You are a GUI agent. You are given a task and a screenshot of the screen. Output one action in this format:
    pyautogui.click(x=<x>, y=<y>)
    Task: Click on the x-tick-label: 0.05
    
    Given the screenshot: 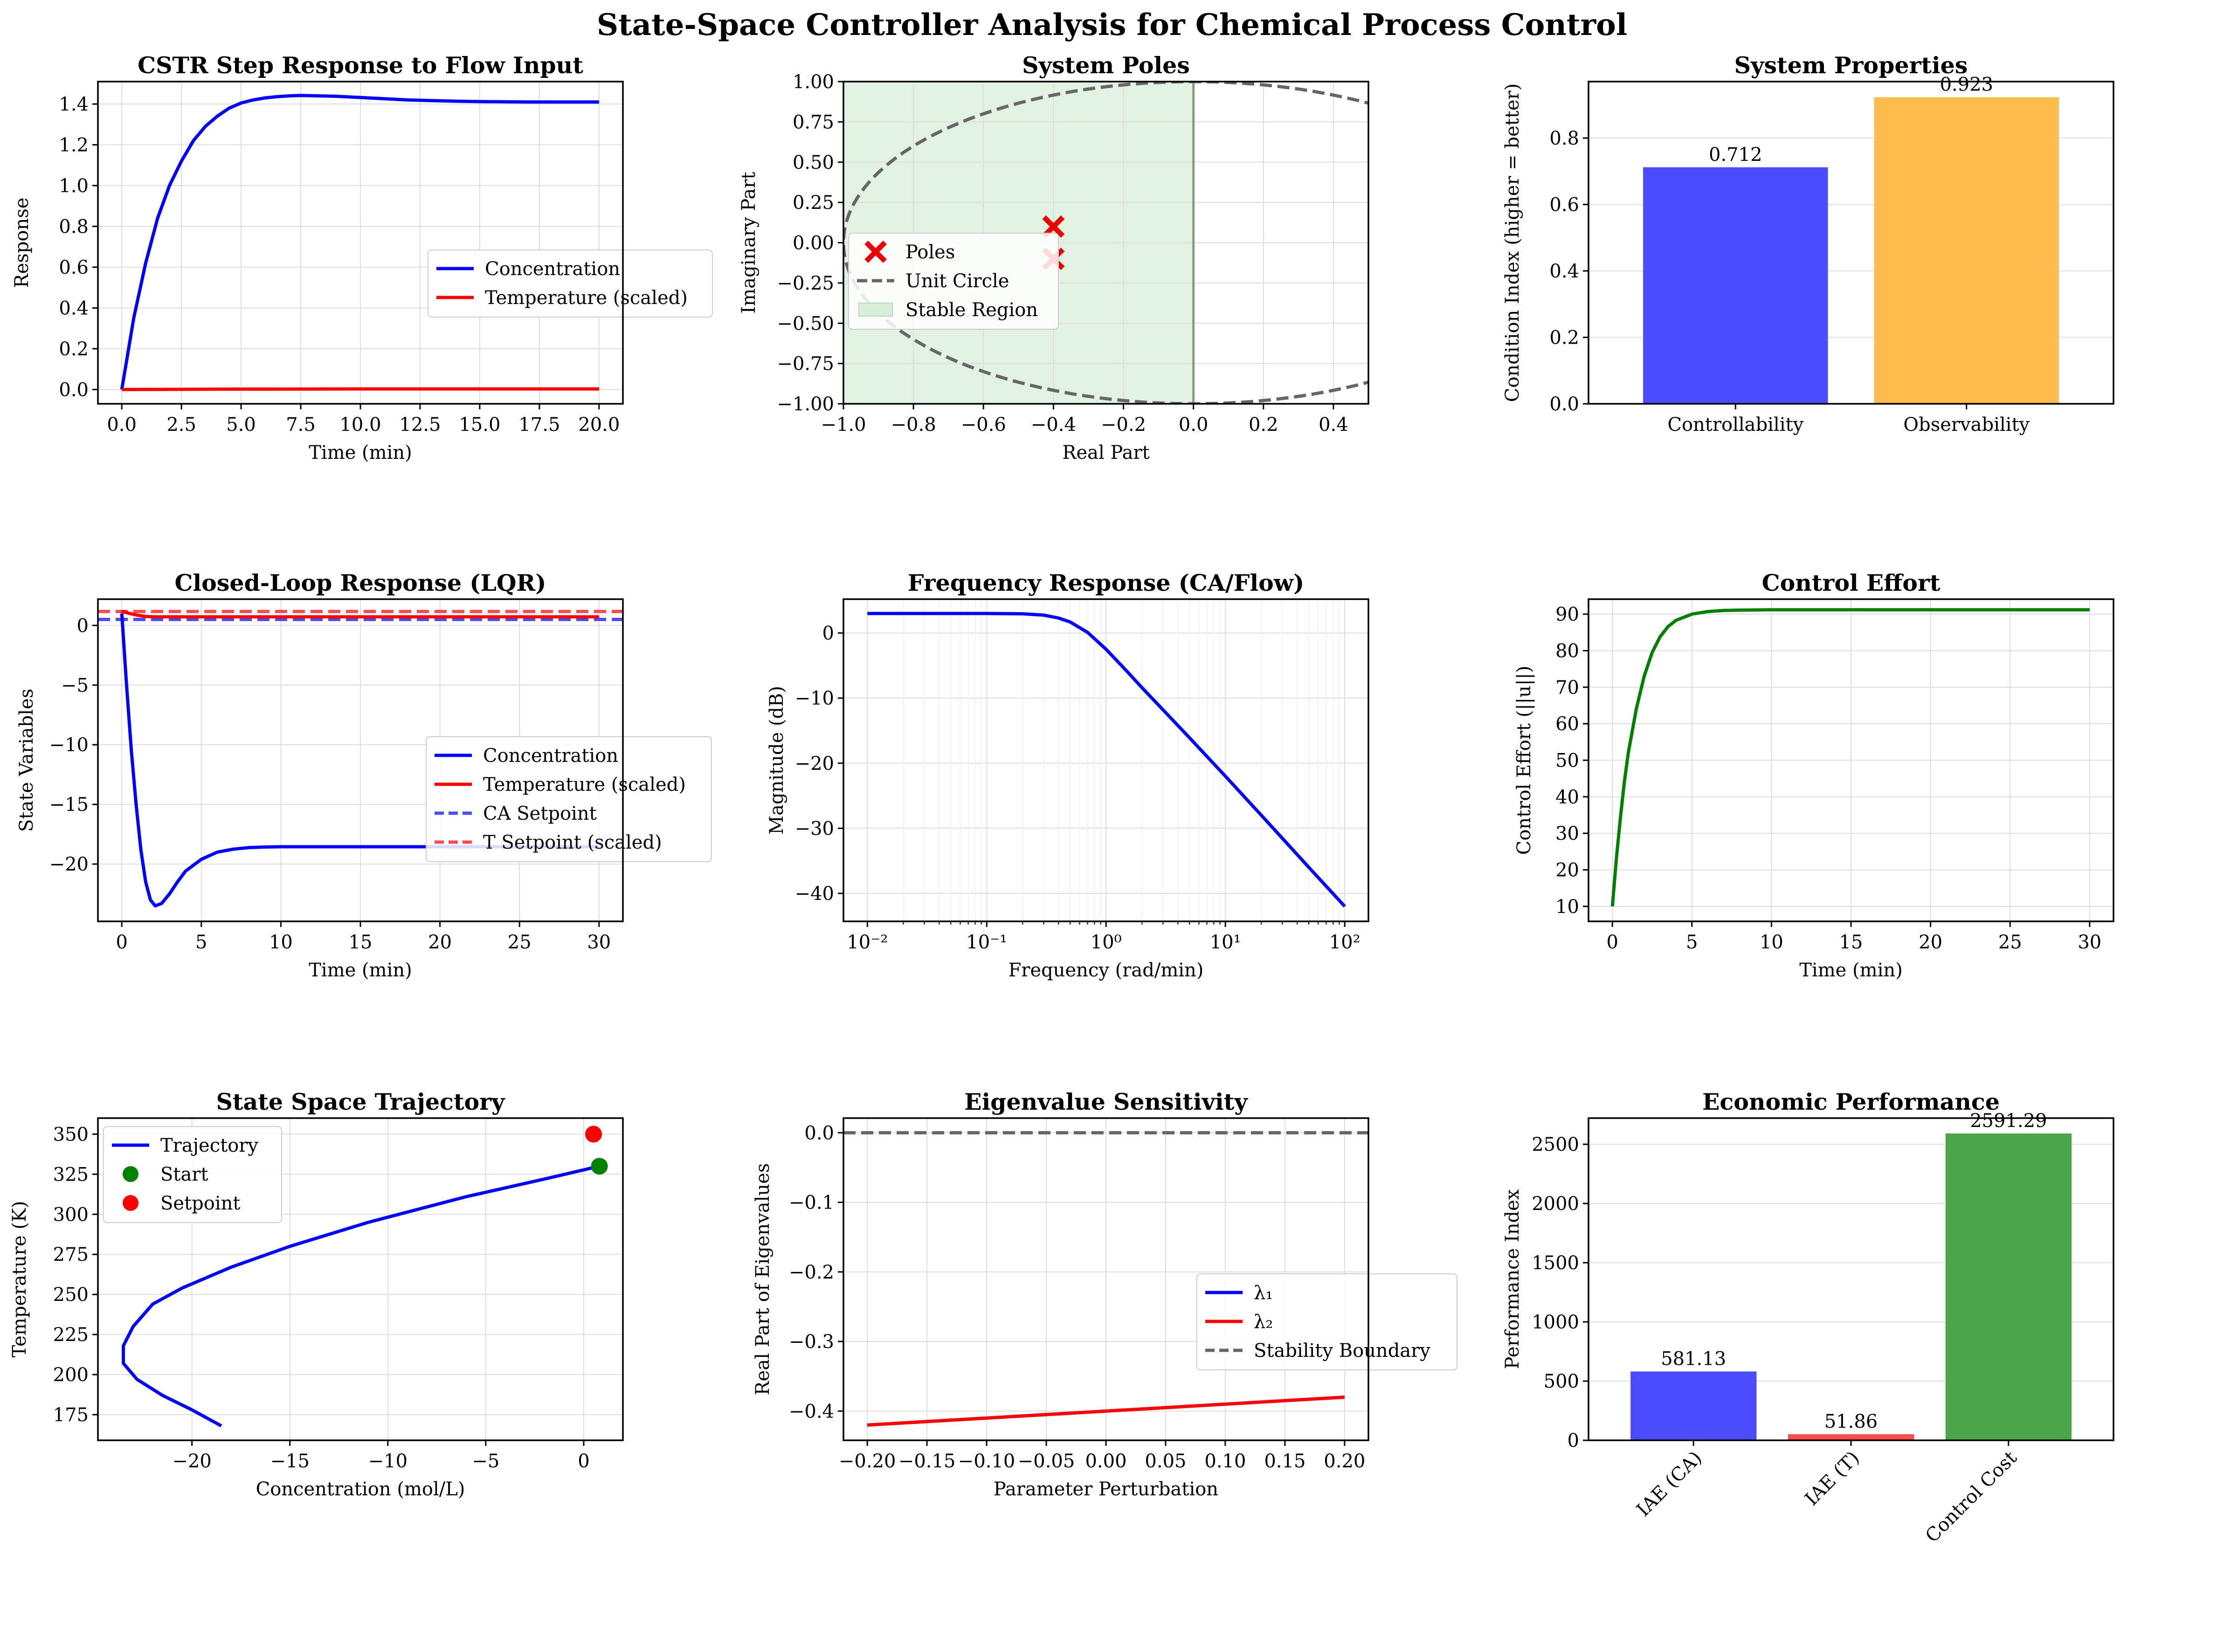 What is the action you would take?
    pyautogui.click(x=1165, y=1461)
    